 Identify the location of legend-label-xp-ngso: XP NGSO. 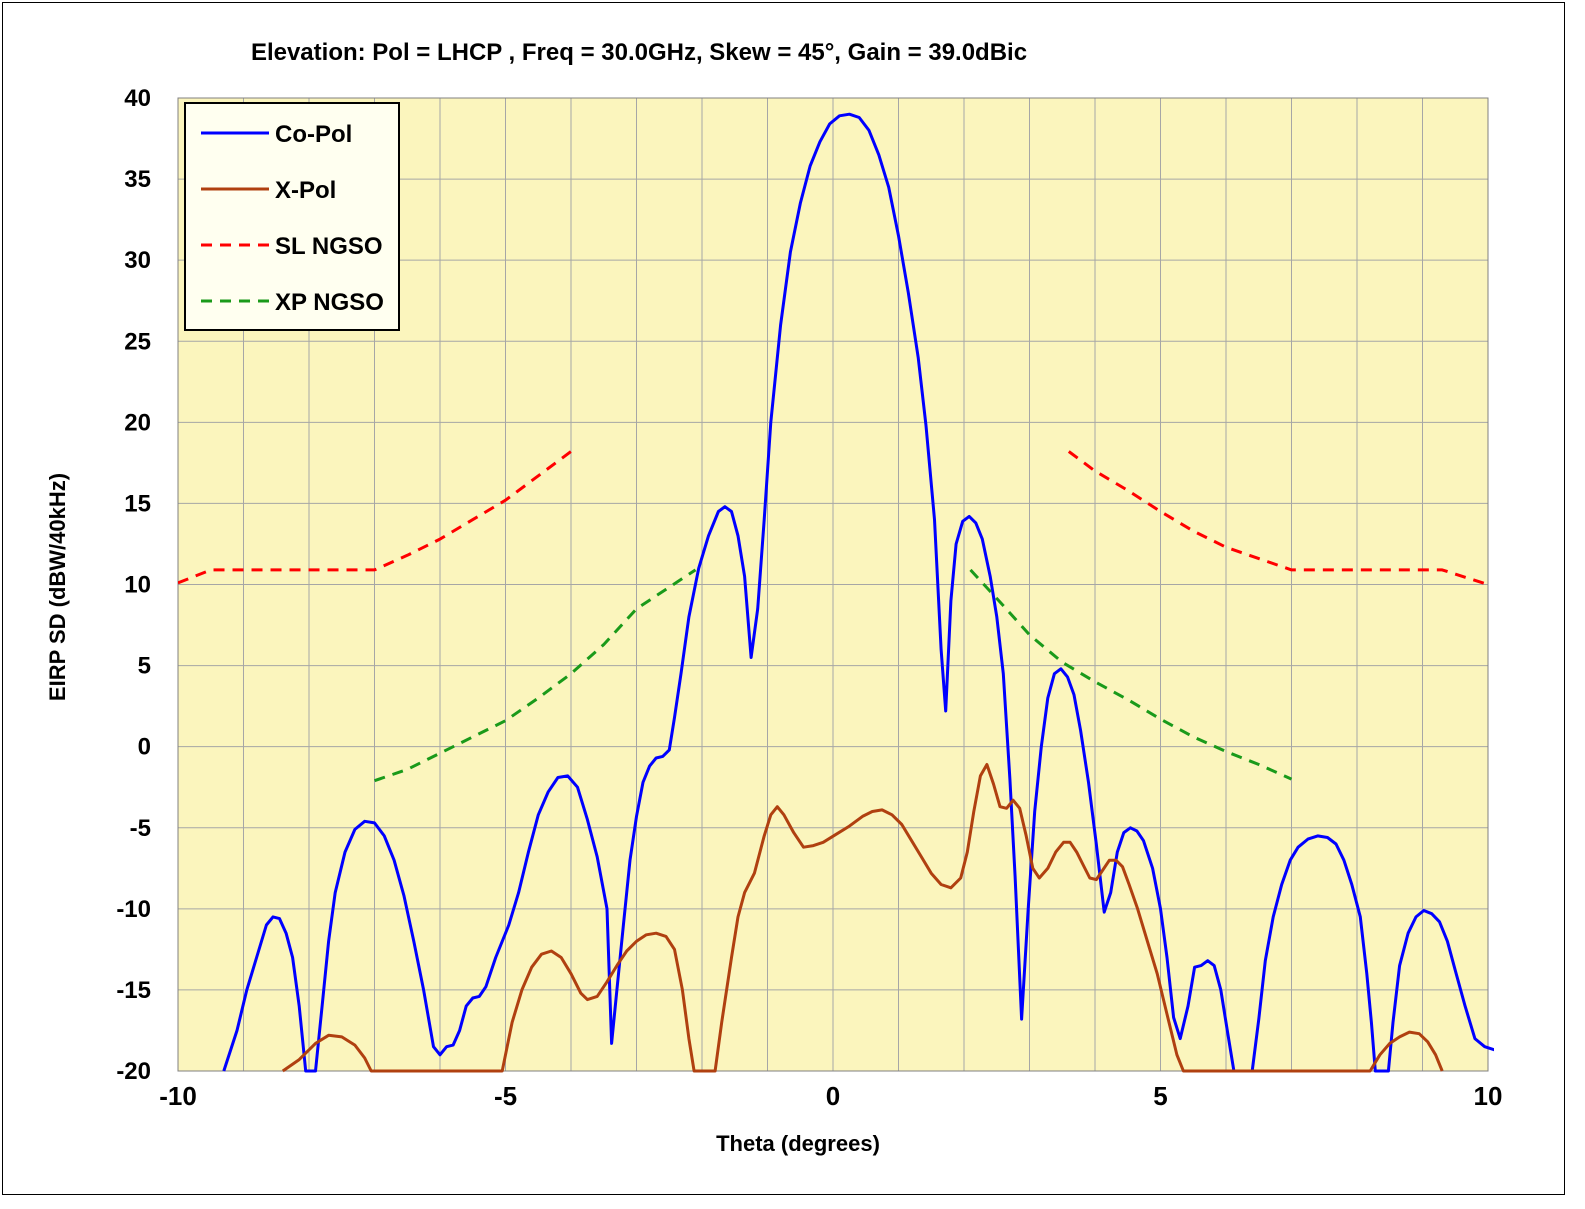
(329, 302).